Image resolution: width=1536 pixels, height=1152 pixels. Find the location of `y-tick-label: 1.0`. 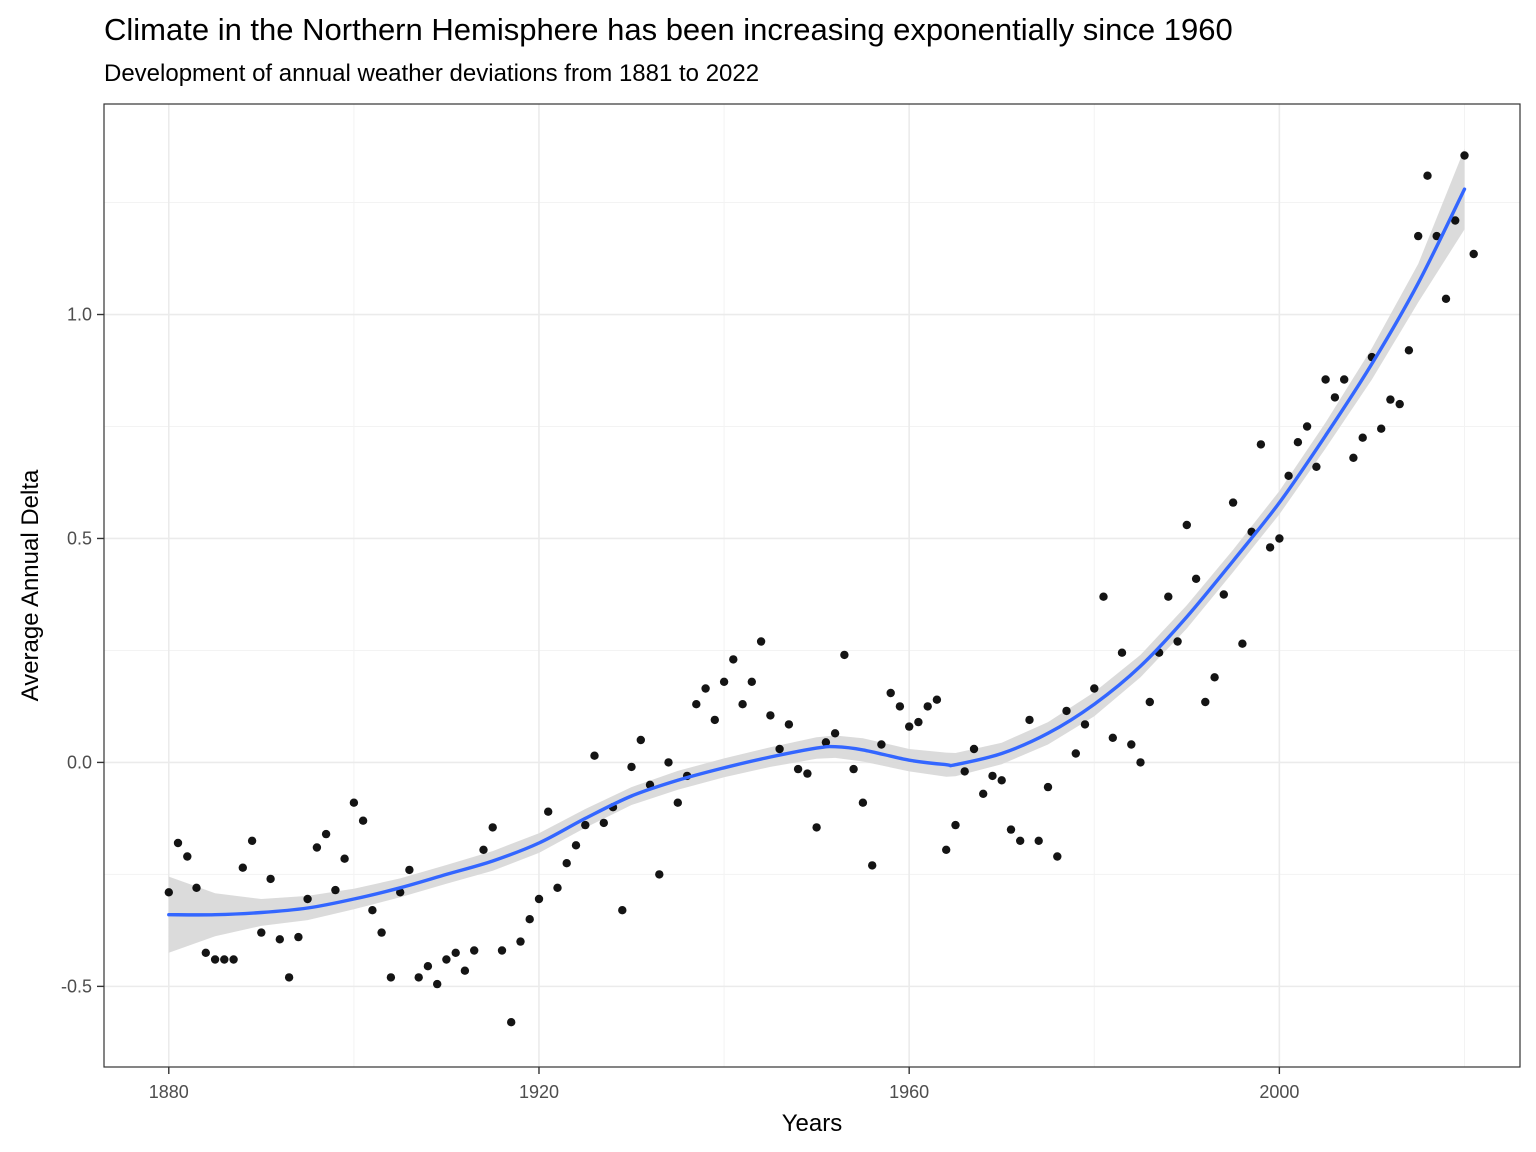

y-tick-label: 1.0 is located at coordinates (79, 315).